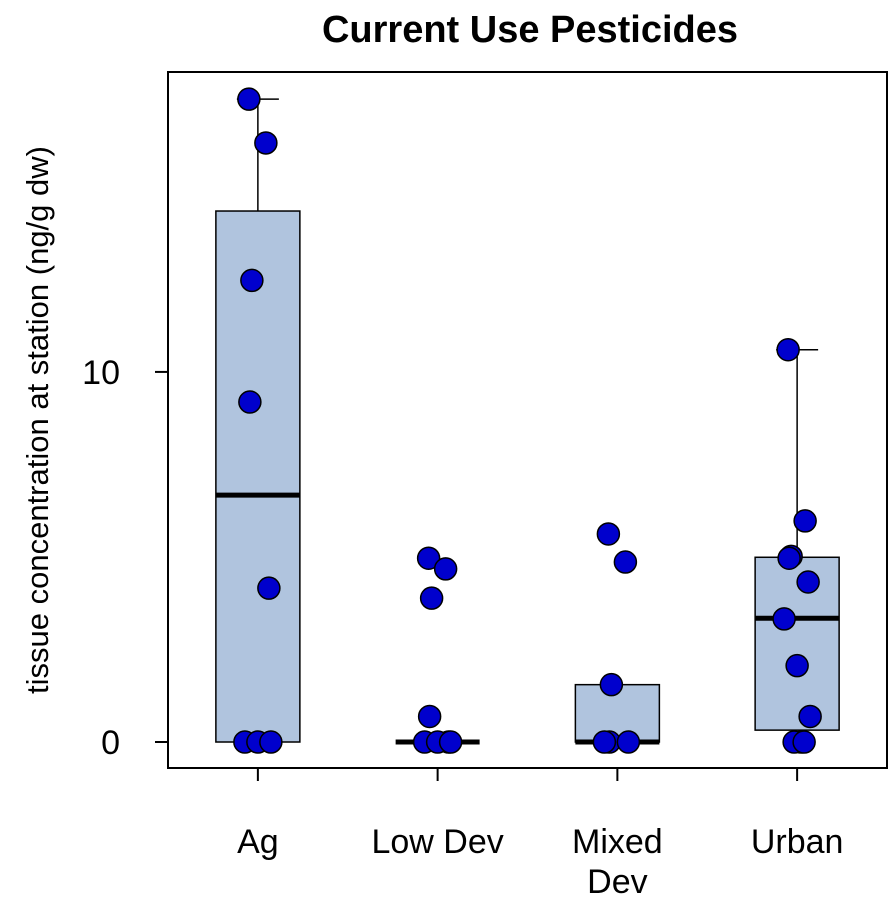  What do you see at coordinates (101, 373) in the screenshot?
I see `y-tick-label: 10` at bounding box center [101, 373].